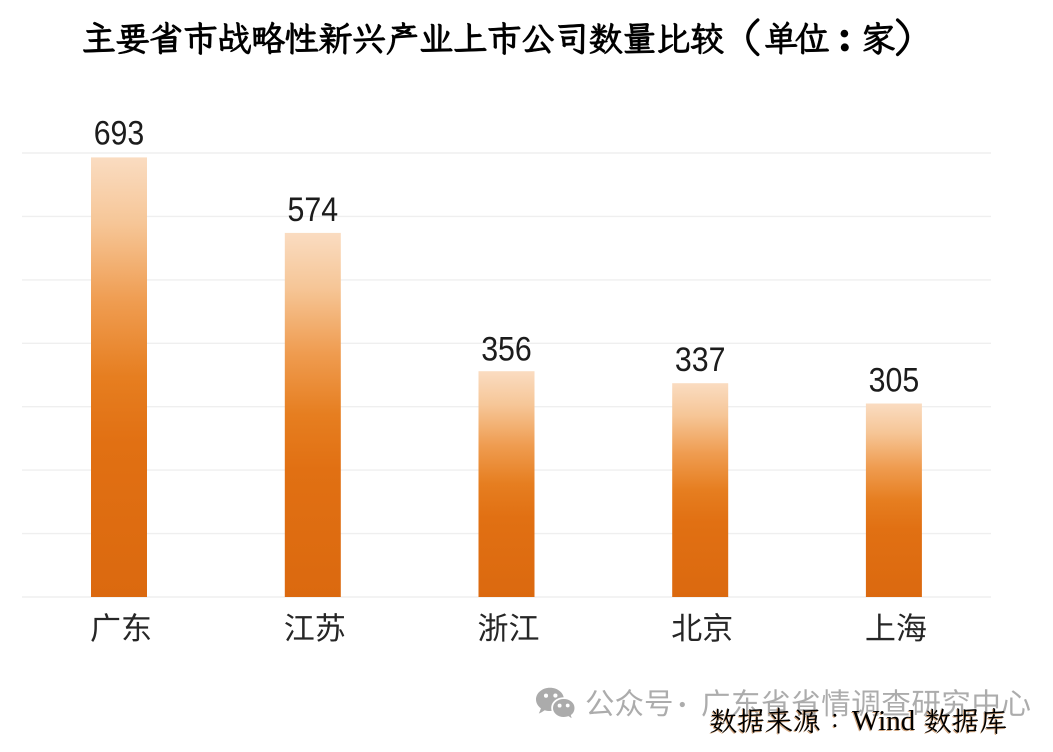 This screenshot has height=752, width=1053. I want to click on svg-text: 337, so click(700, 360).